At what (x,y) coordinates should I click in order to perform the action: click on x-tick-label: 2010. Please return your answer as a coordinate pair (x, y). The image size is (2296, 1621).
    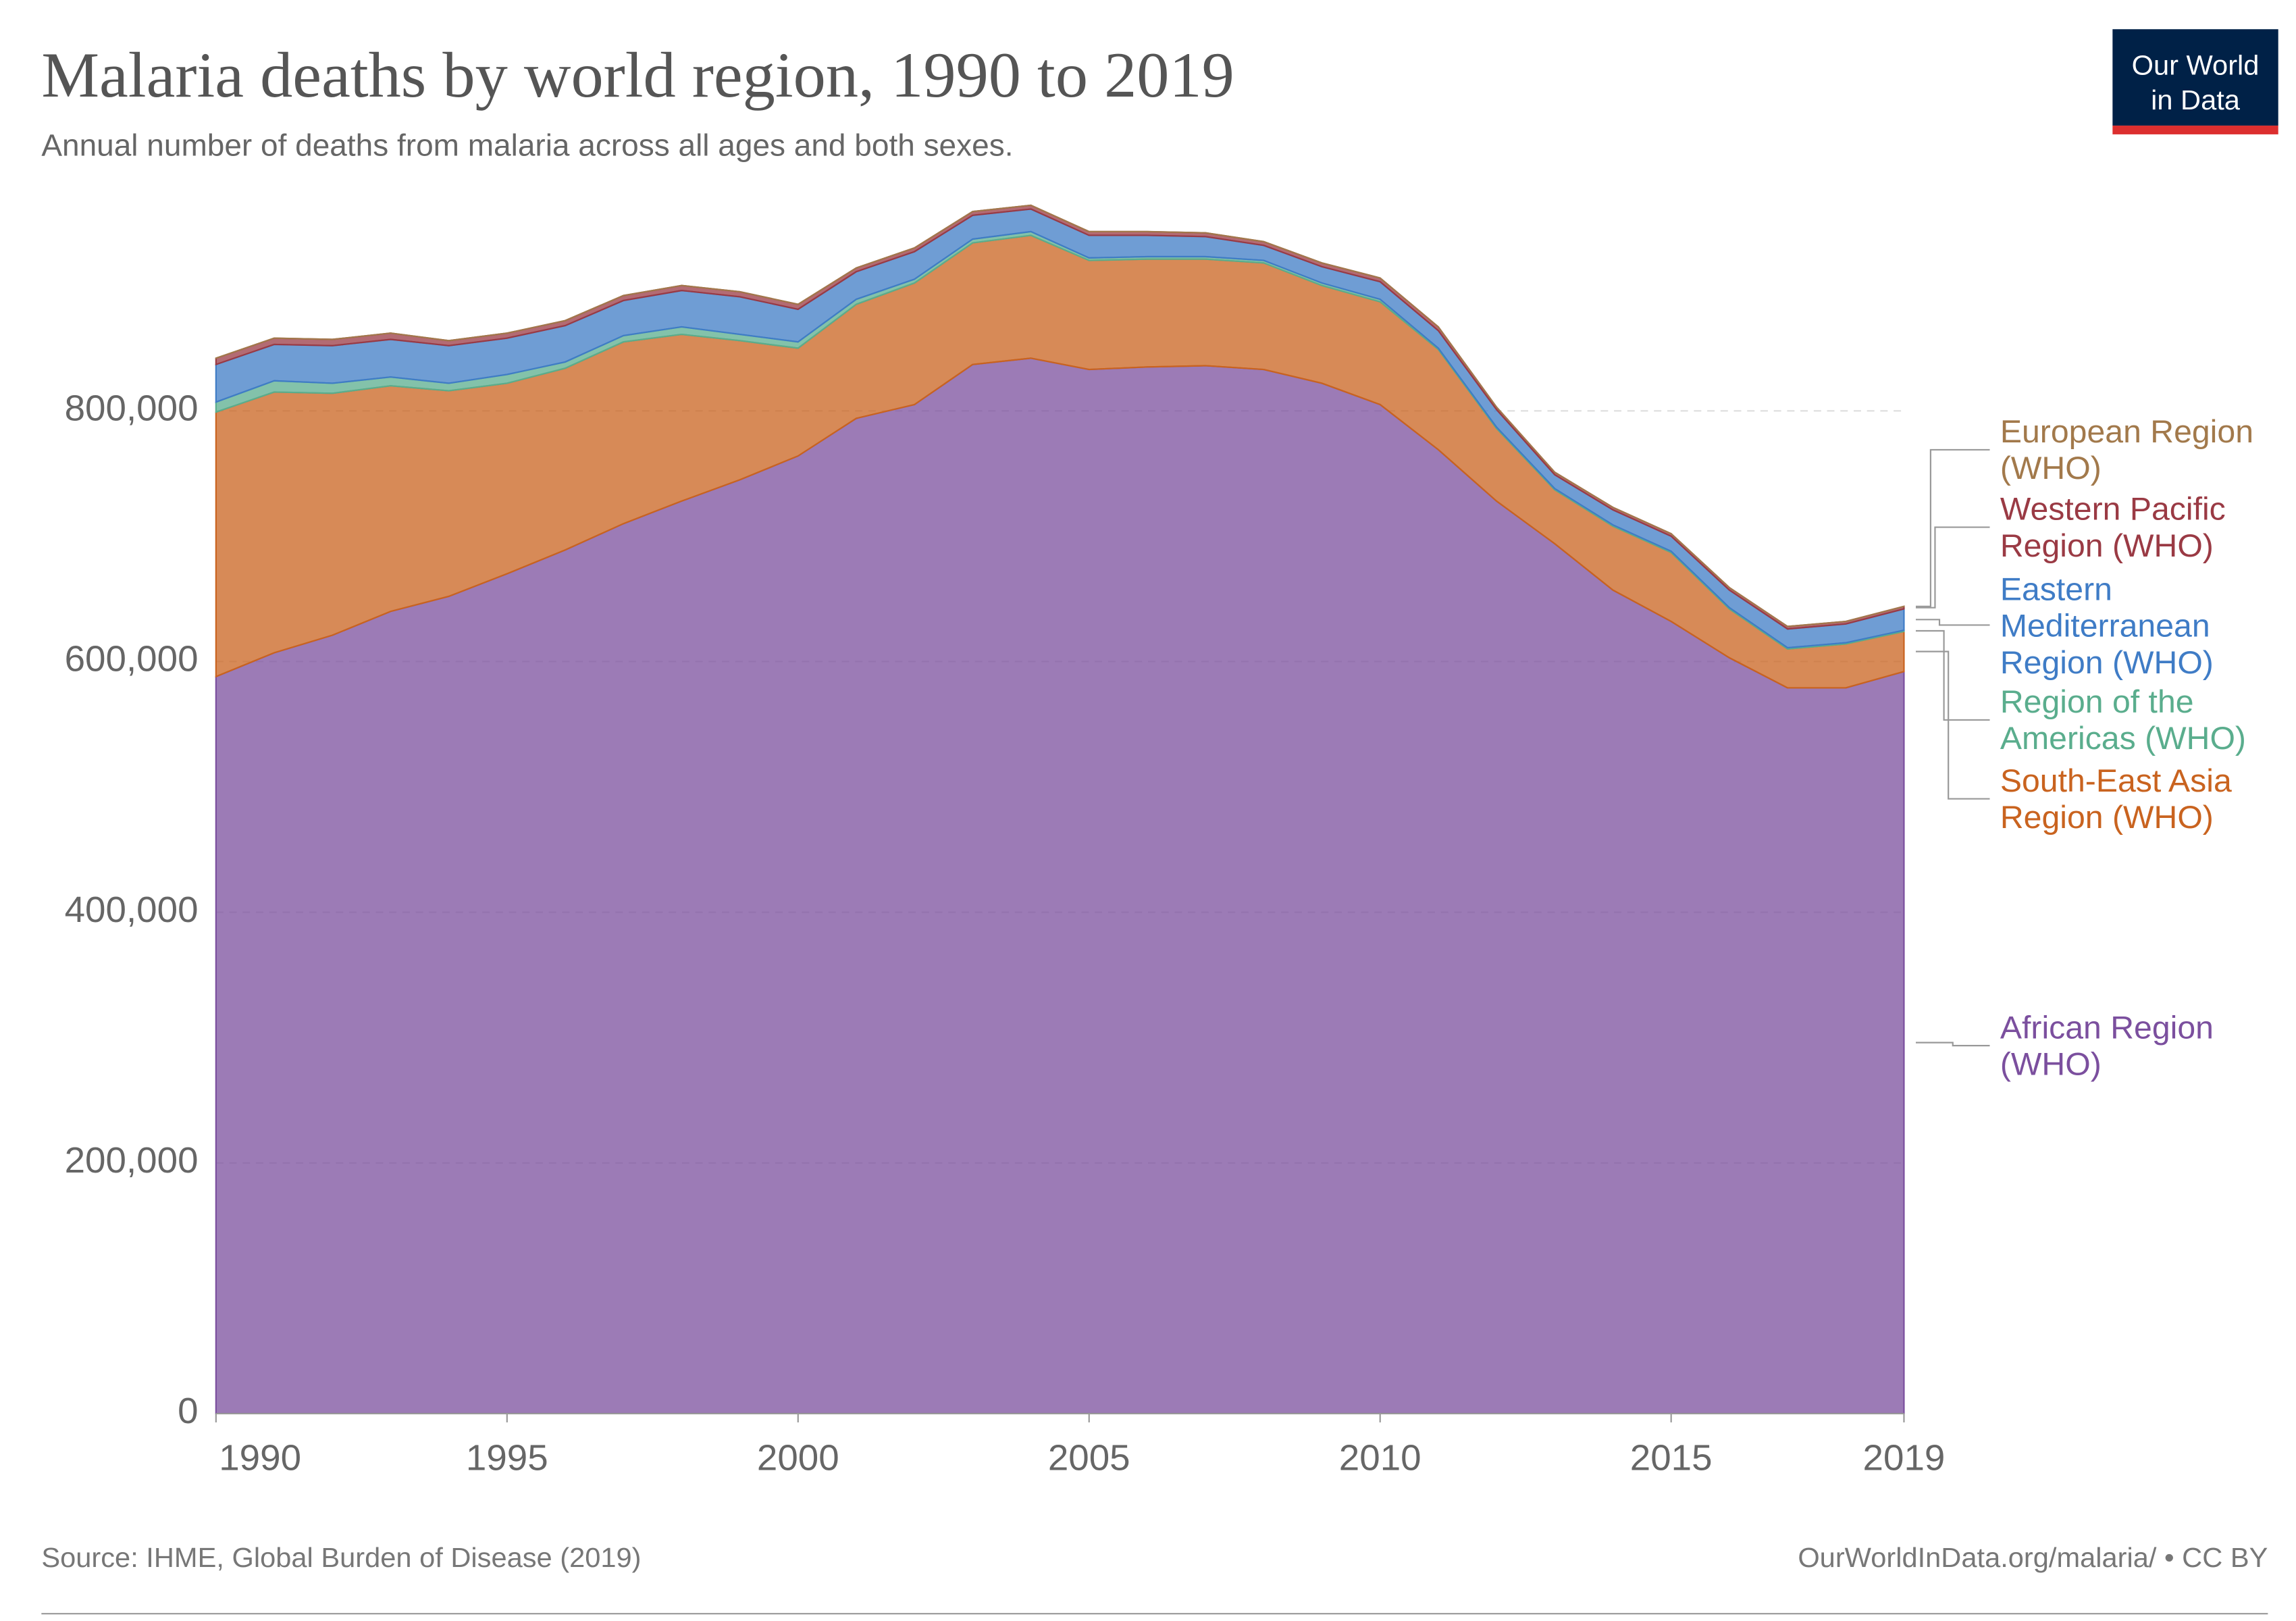
    Looking at the image, I should click on (1380, 1457).